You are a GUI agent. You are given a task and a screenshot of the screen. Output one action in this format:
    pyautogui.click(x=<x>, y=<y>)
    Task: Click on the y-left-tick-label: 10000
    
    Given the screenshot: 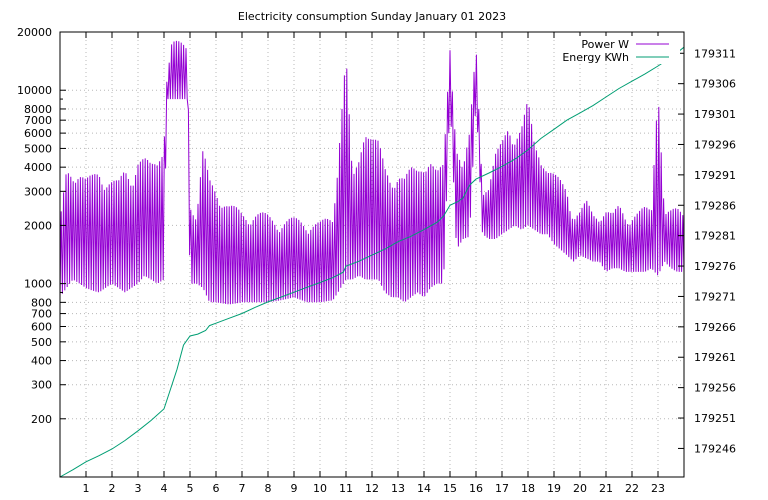 What is the action you would take?
    pyautogui.click(x=34, y=90)
    